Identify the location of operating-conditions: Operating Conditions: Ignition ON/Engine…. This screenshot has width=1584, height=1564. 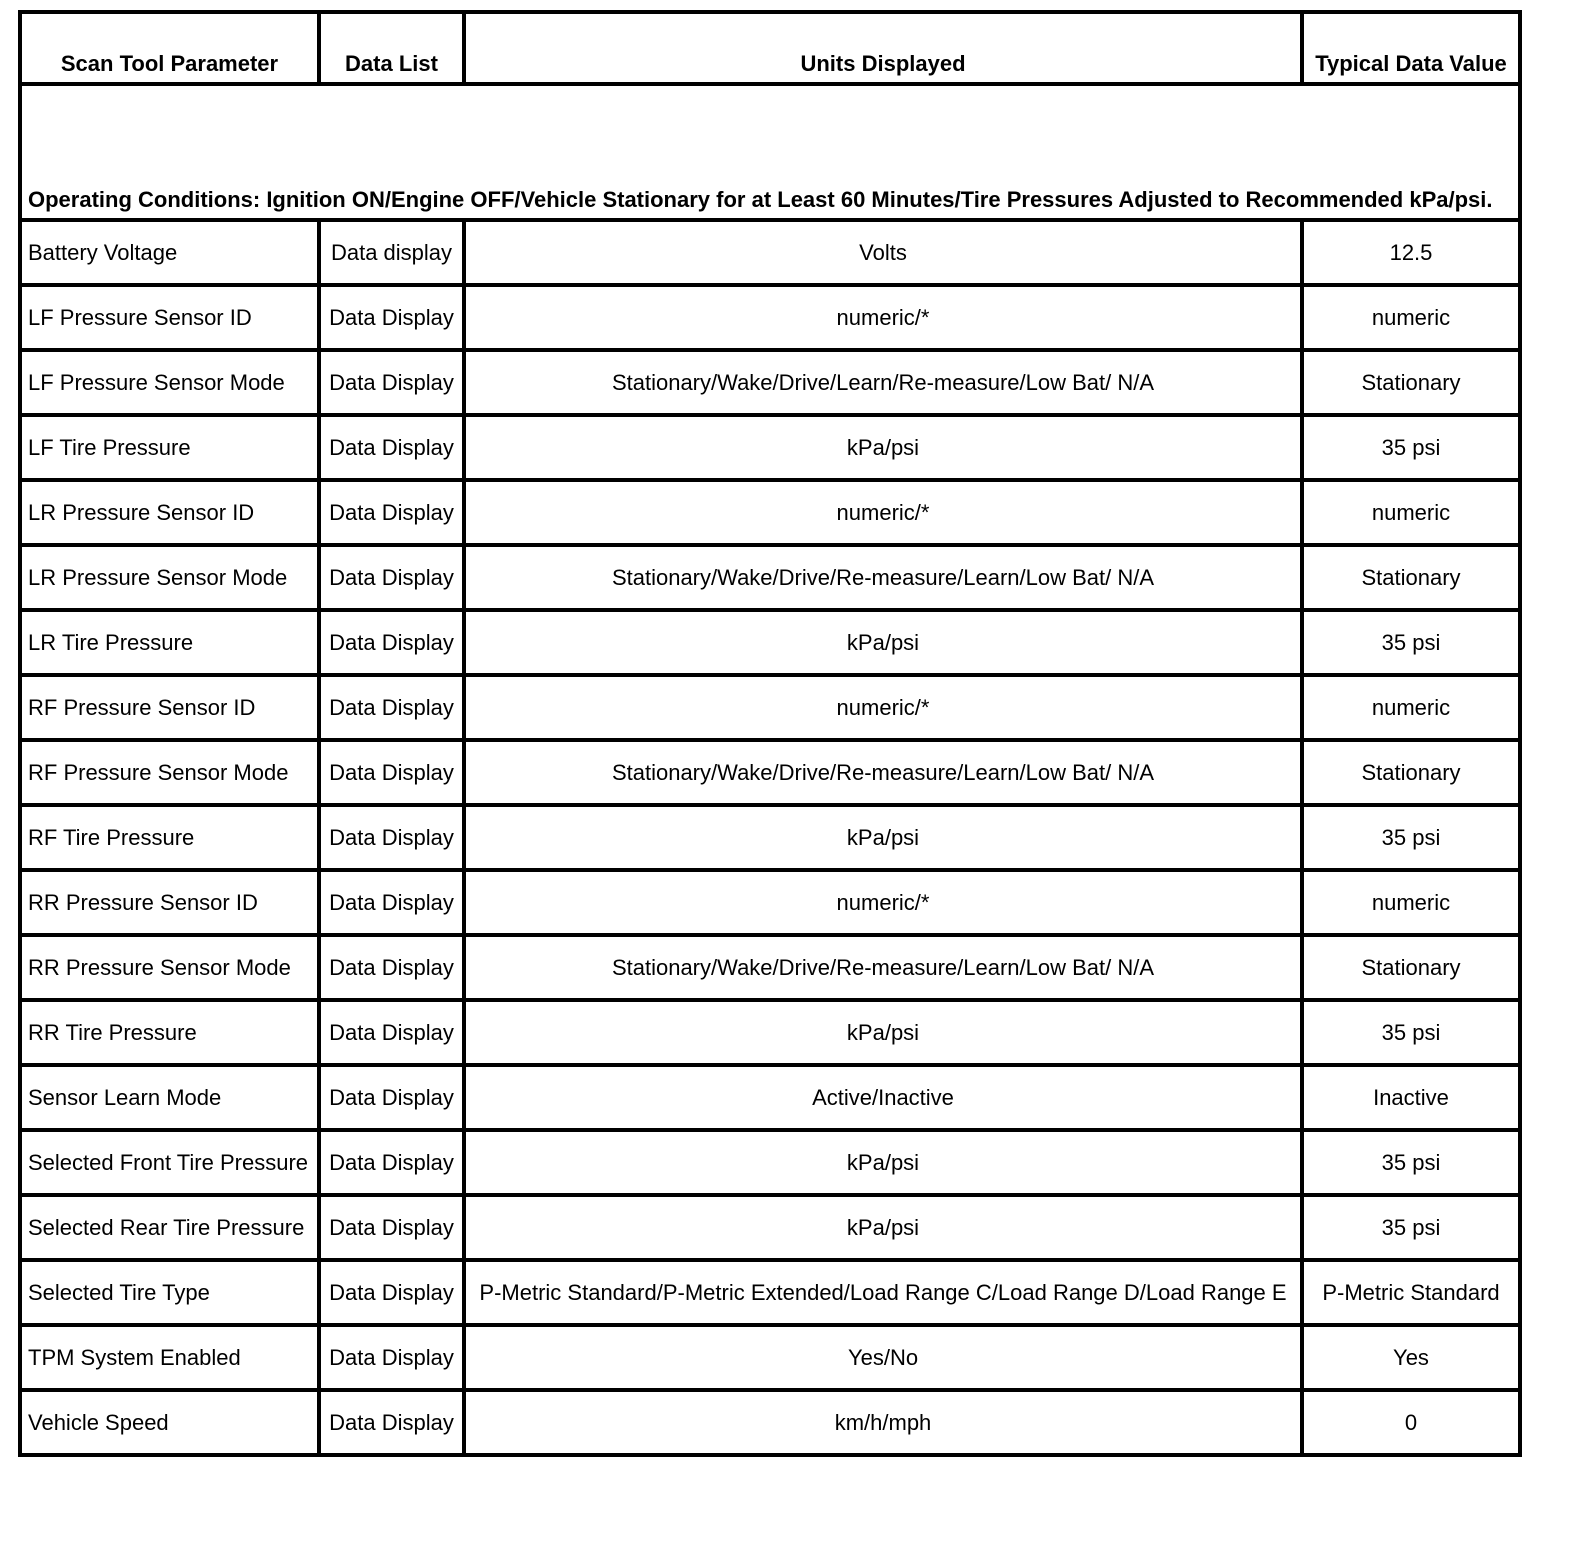
(770, 152).